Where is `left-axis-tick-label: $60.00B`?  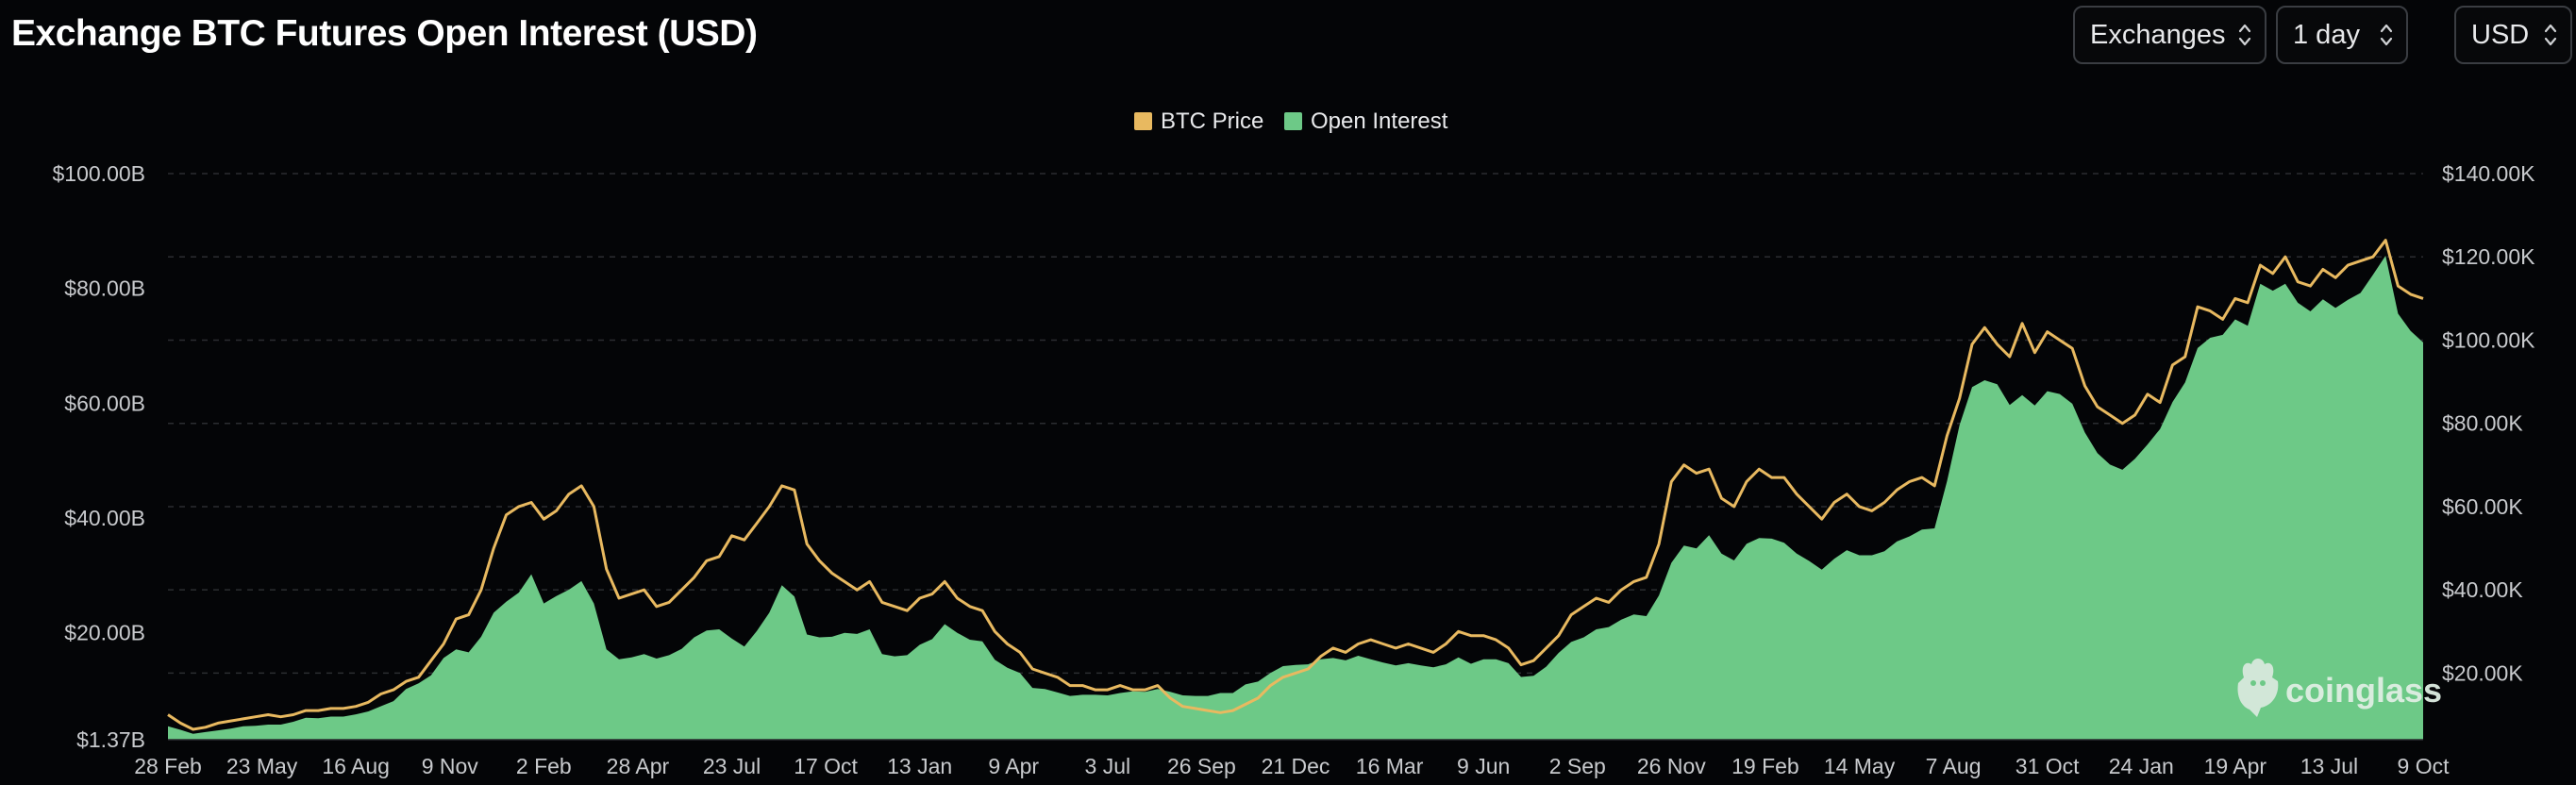 left-axis-tick-label: $60.00B is located at coordinates (104, 403).